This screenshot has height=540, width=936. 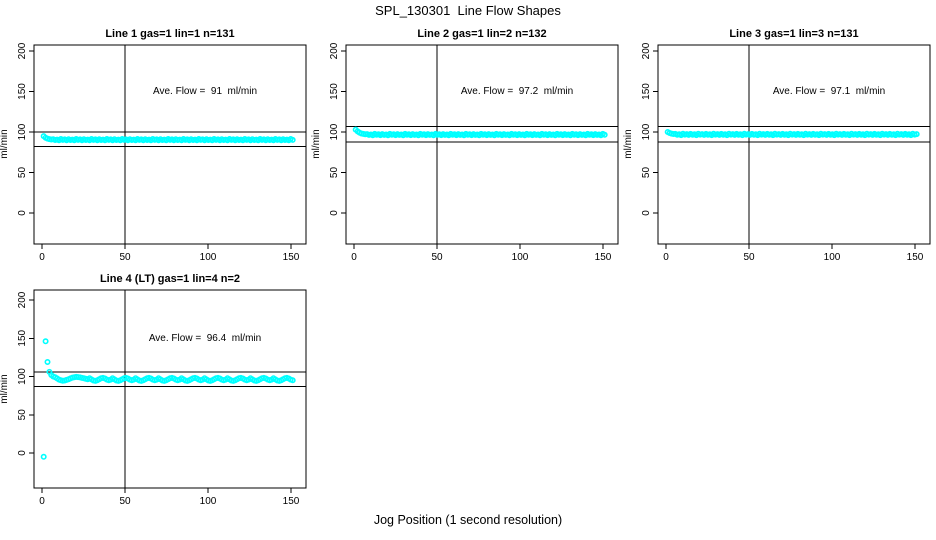 I want to click on x-axis-label: Jog Position (1 second resolution), so click(x=468, y=520).